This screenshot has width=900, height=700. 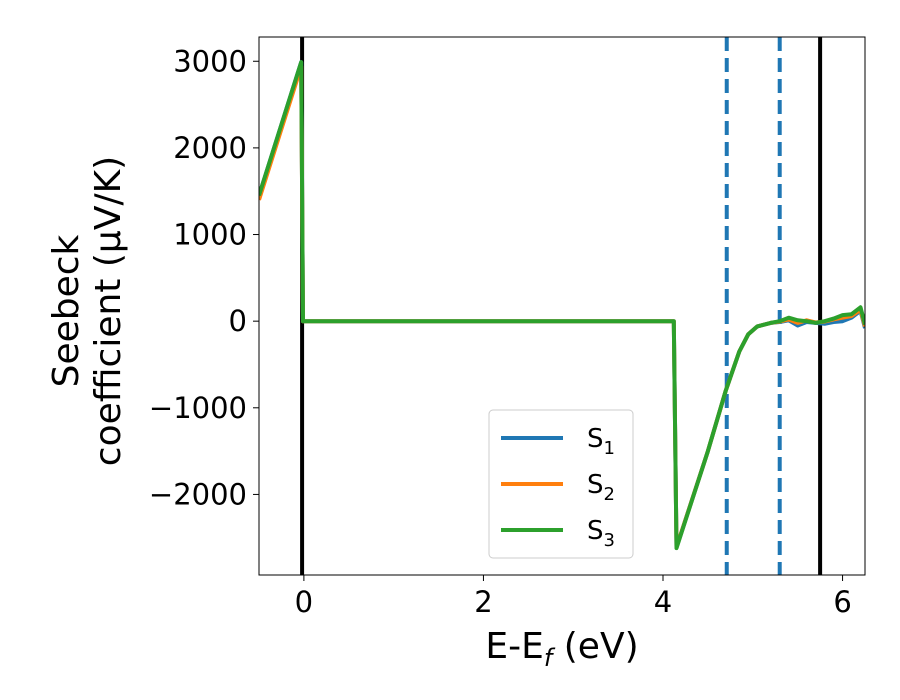 What do you see at coordinates (198, 494) in the screenshot?
I see `y-tick-label: −2000` at bounding box center [198, 494].